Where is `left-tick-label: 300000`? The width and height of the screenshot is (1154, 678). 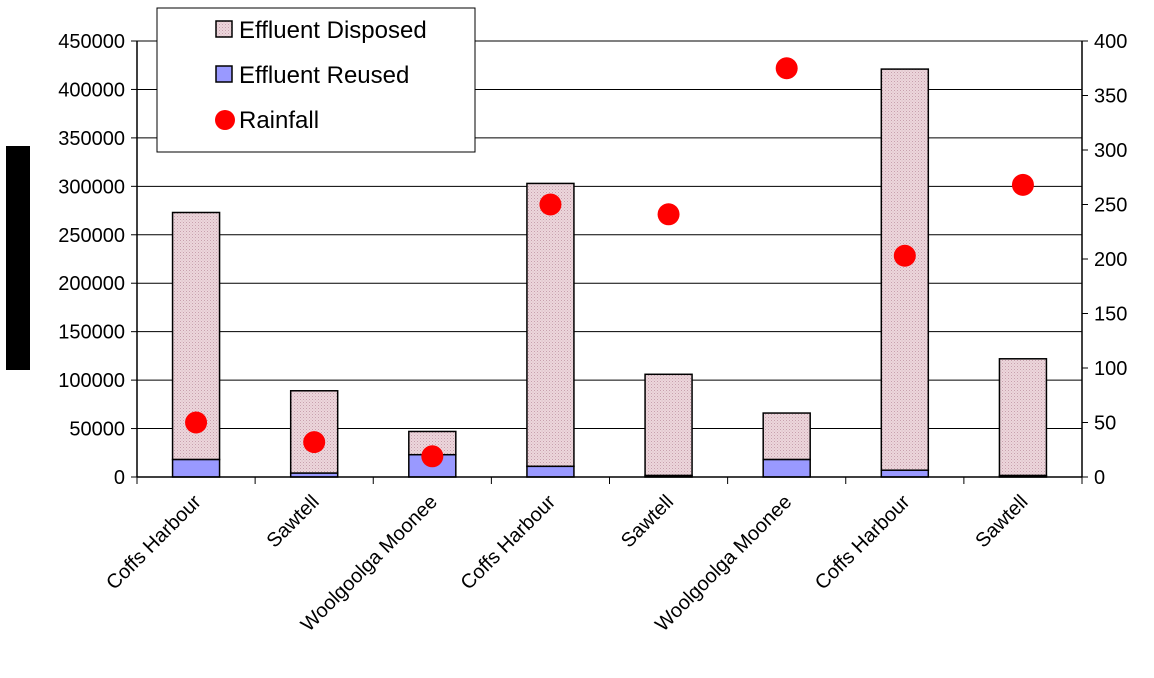
left-tick-label: 300000 is located at coordinates (91, 187).